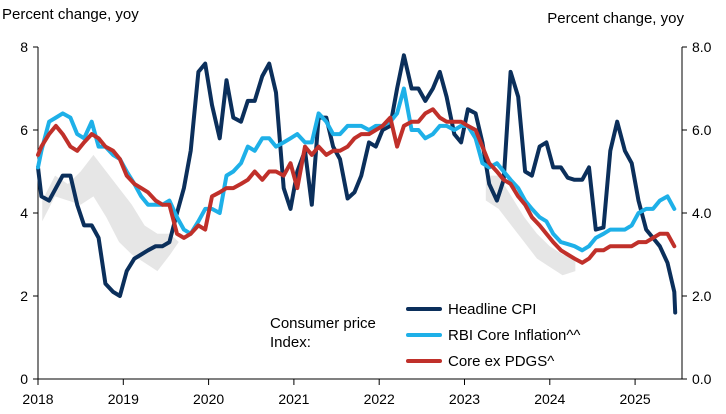  What do you see at coordinates (514, 335) in the screenshot?
I see `legend-label-rbi-core: RBI Core Inflation^^` at bounding box center [514, 335].